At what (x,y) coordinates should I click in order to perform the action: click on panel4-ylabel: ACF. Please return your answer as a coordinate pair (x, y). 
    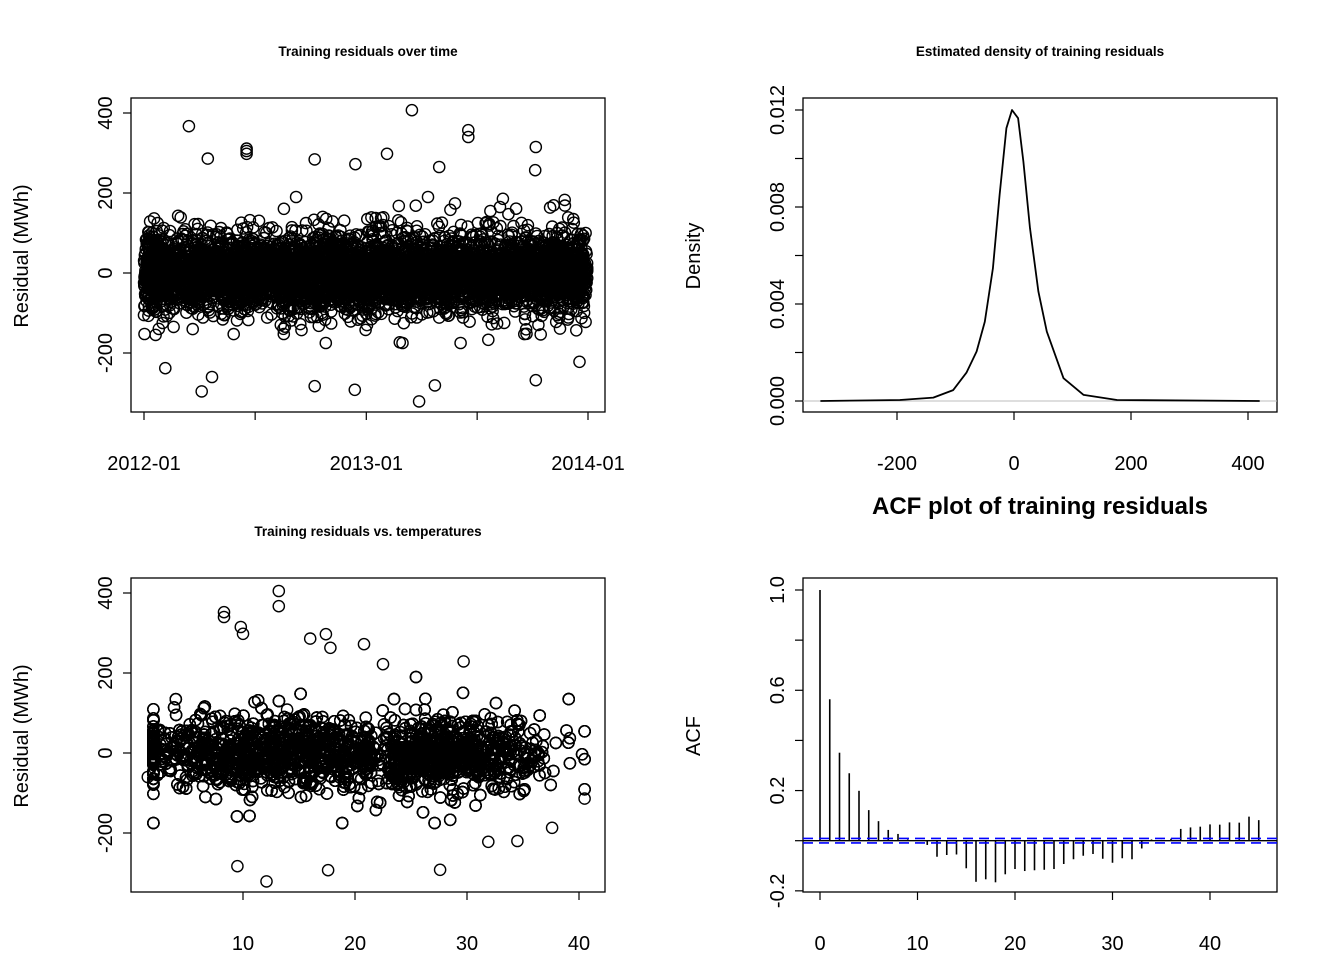
    Looking at the image, I should click on (694, 736).